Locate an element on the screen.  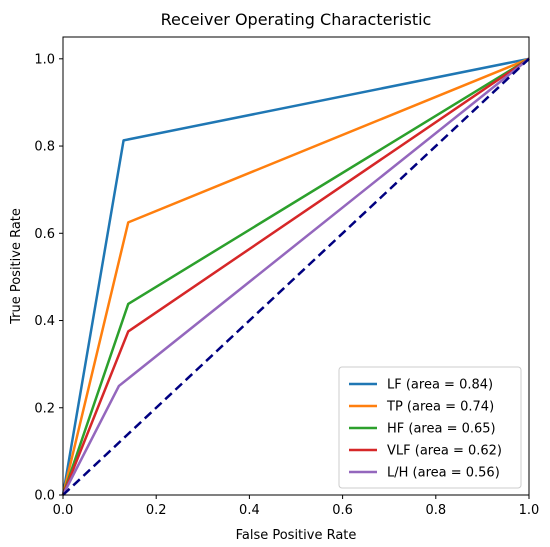
y-tick-label: 0.8 is located at coordinates (44, 147).